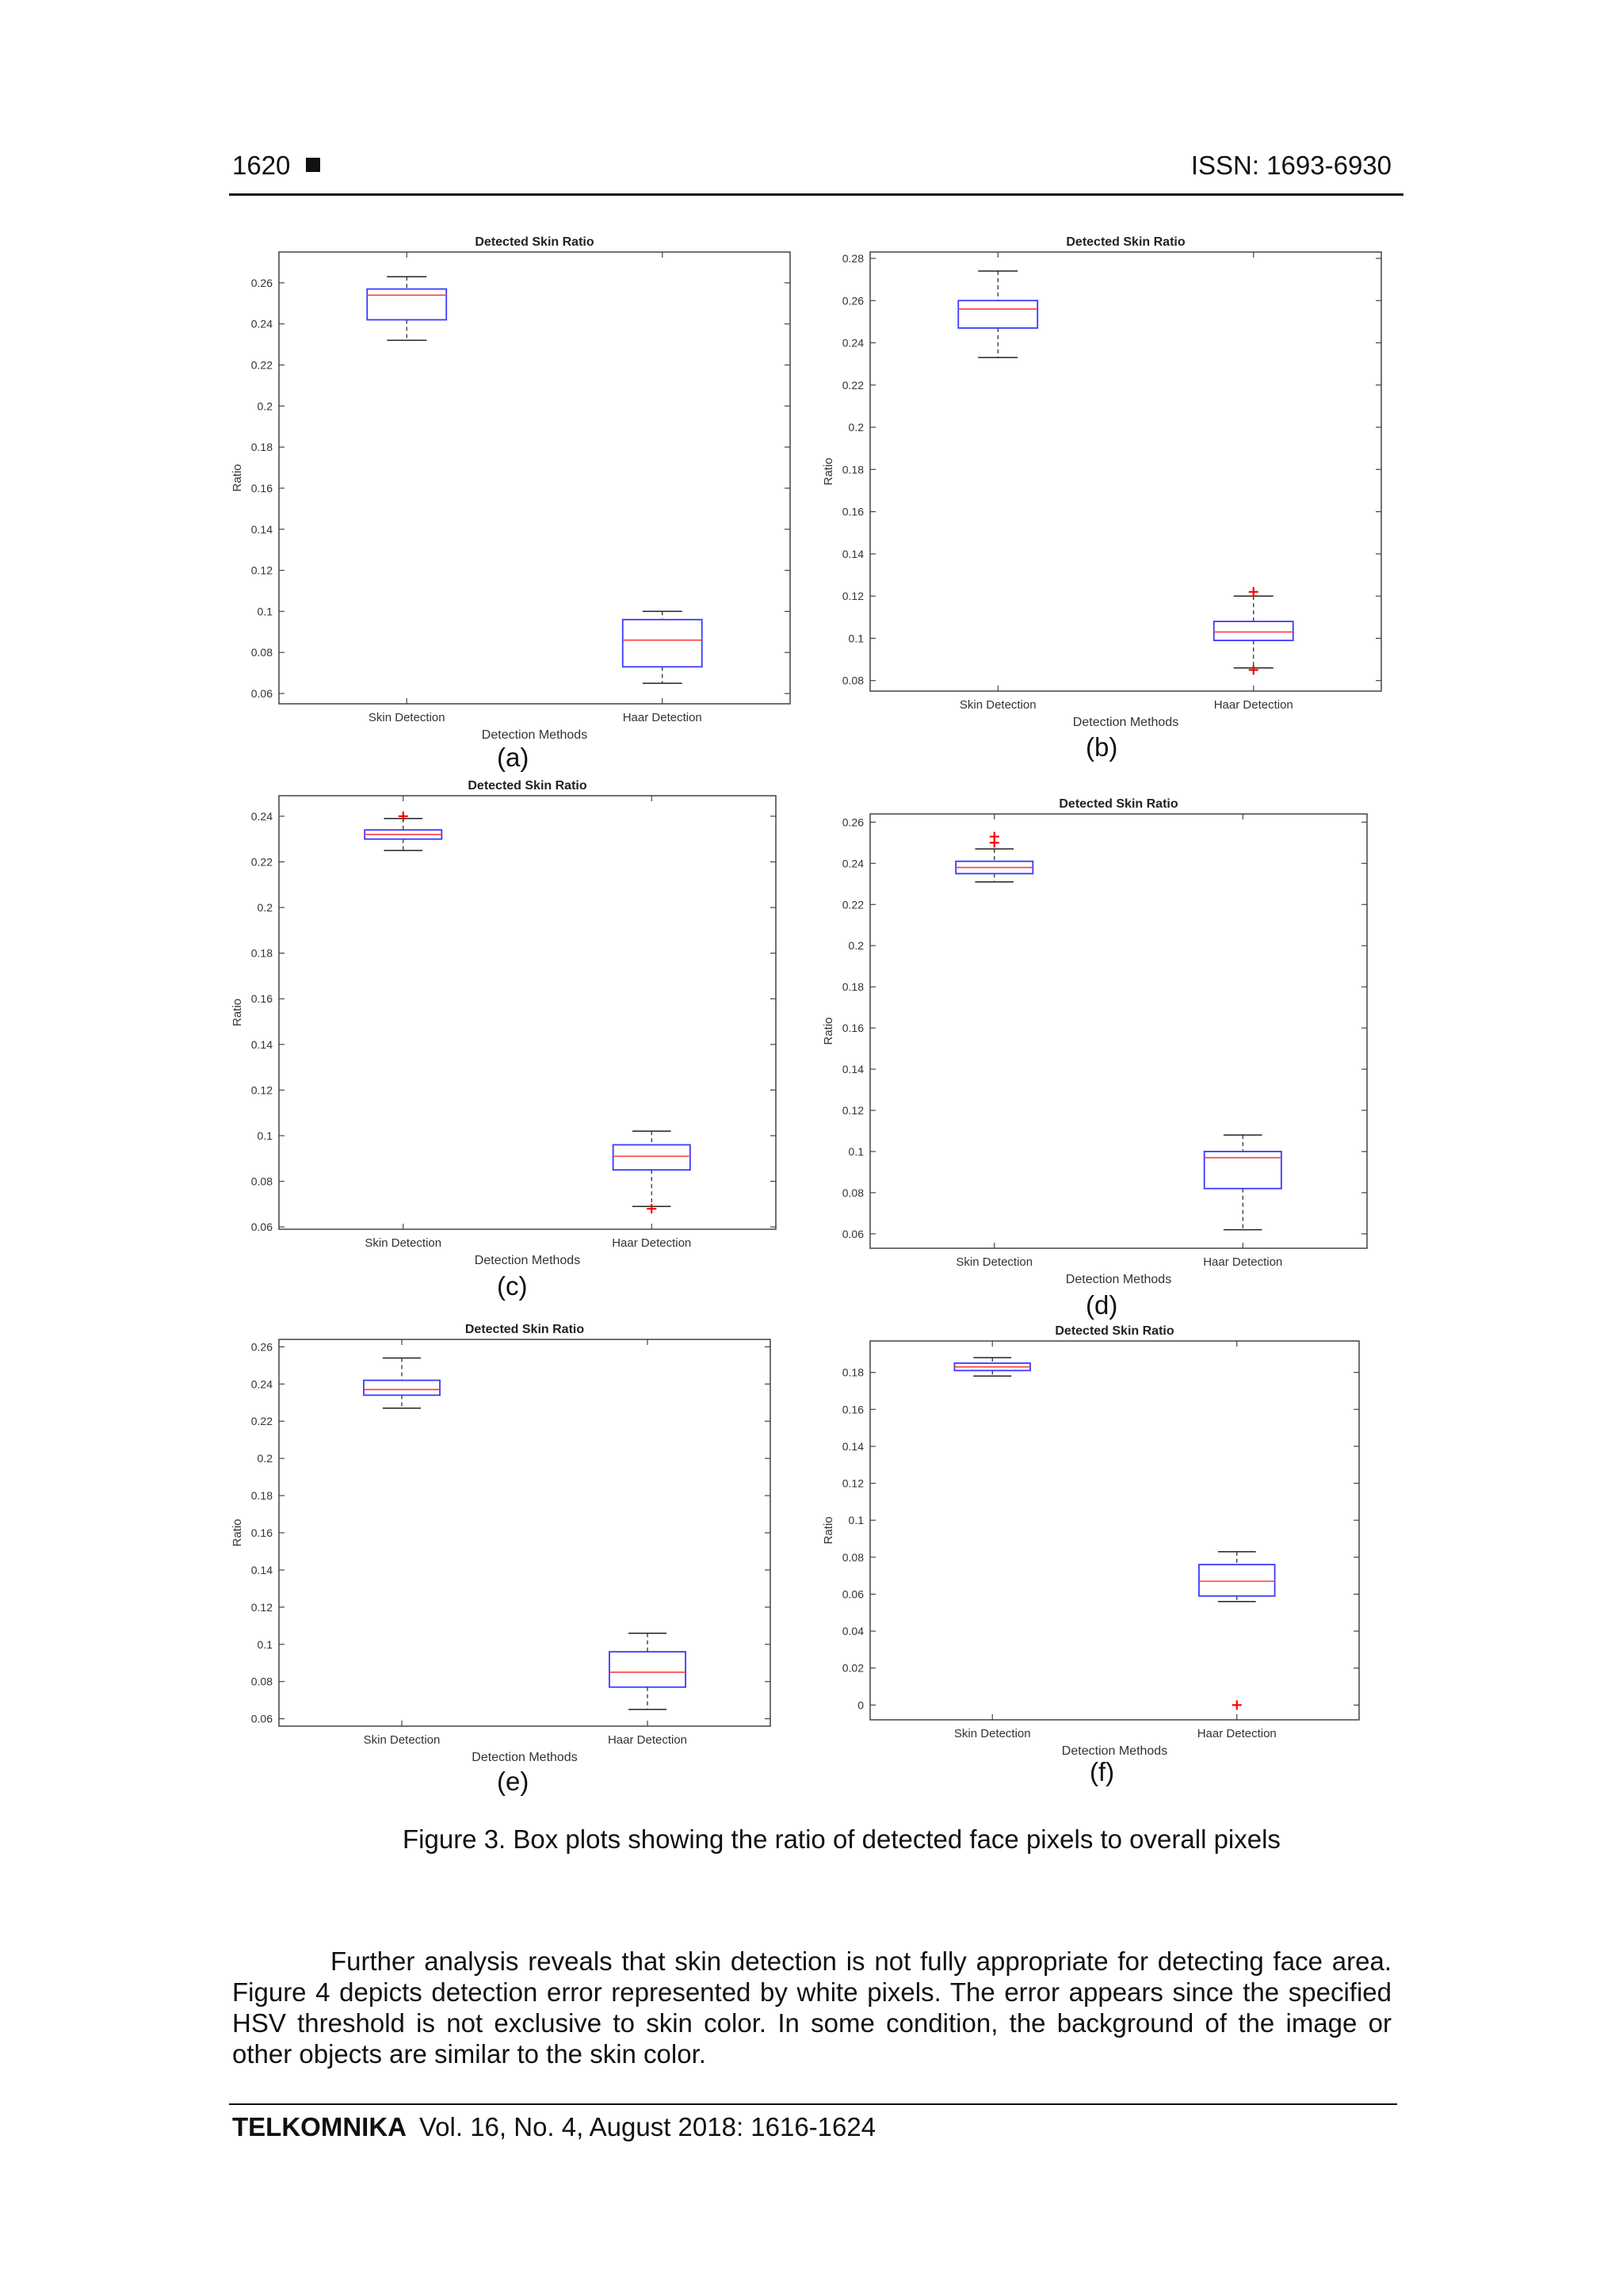 This screenshot has height=2296, width=1623. What do you see at coordinates (1102, 747) in the screenshot?
I see `sublabel-b: (b)` at bounding box center [1102, 747].